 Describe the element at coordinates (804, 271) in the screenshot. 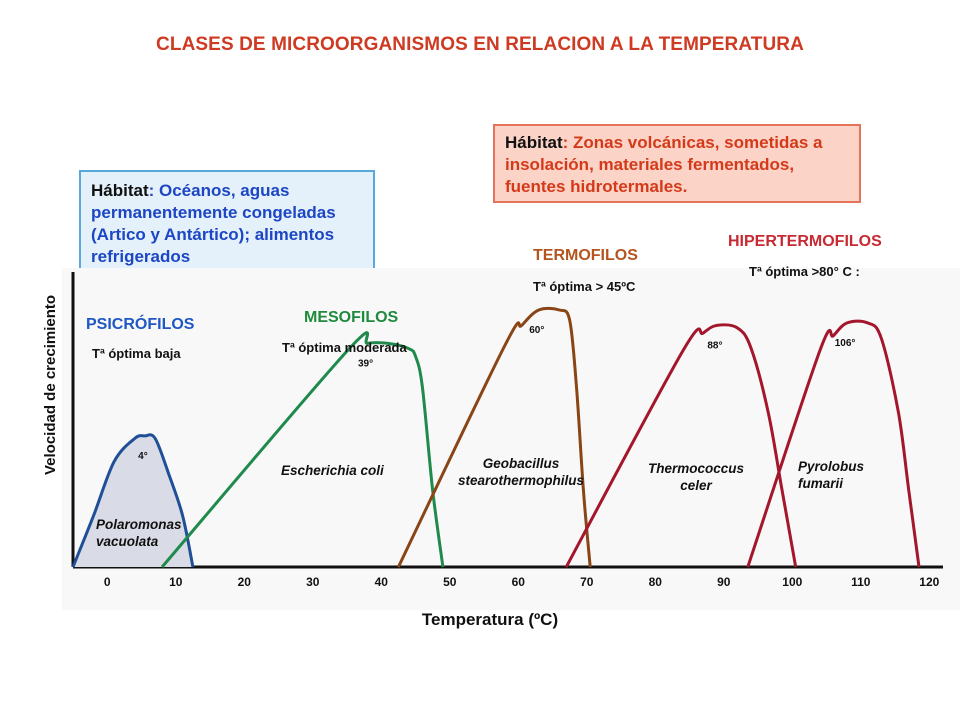

I see `group-optimum-hyperthermophiles: Tª óptima >80° C :` at that location.